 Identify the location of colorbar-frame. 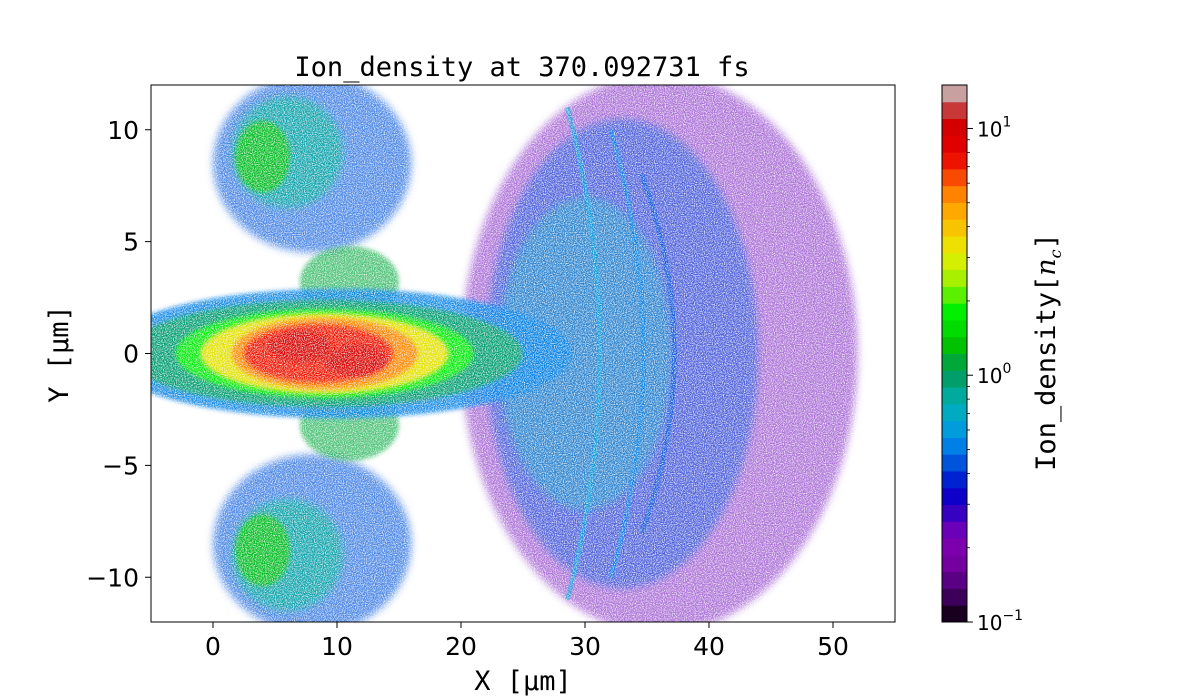
(954, 353).